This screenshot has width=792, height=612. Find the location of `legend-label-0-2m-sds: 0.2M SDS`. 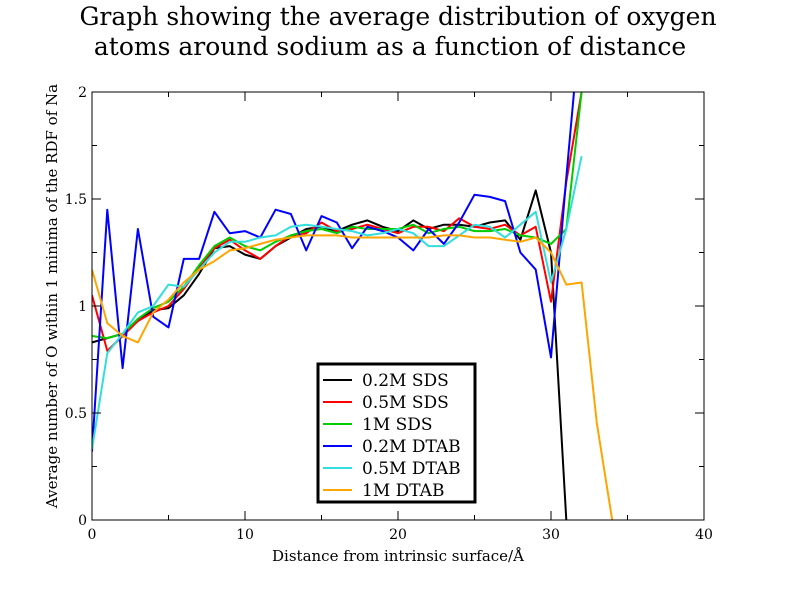

legend-label-0-2m-sds: 0.2M SDS is located at coordinates (405, 381).